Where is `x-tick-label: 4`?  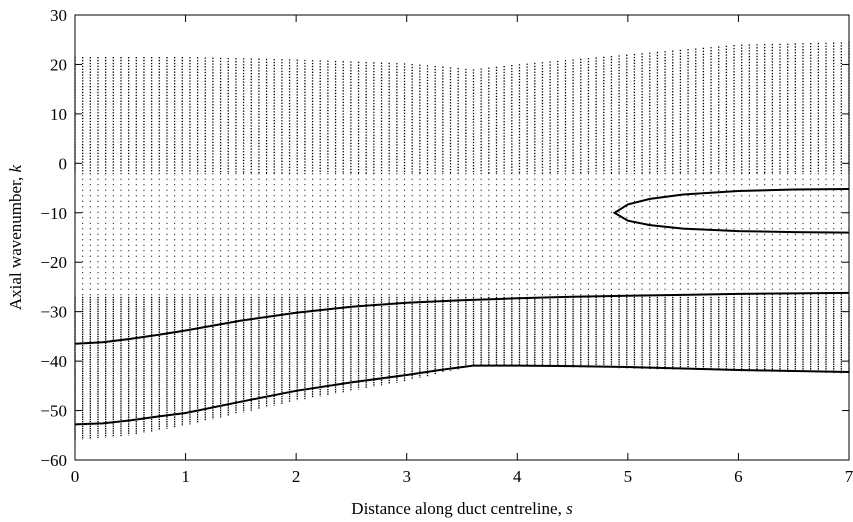
x-tick-label: 4 is located at coordinates (517, 476).